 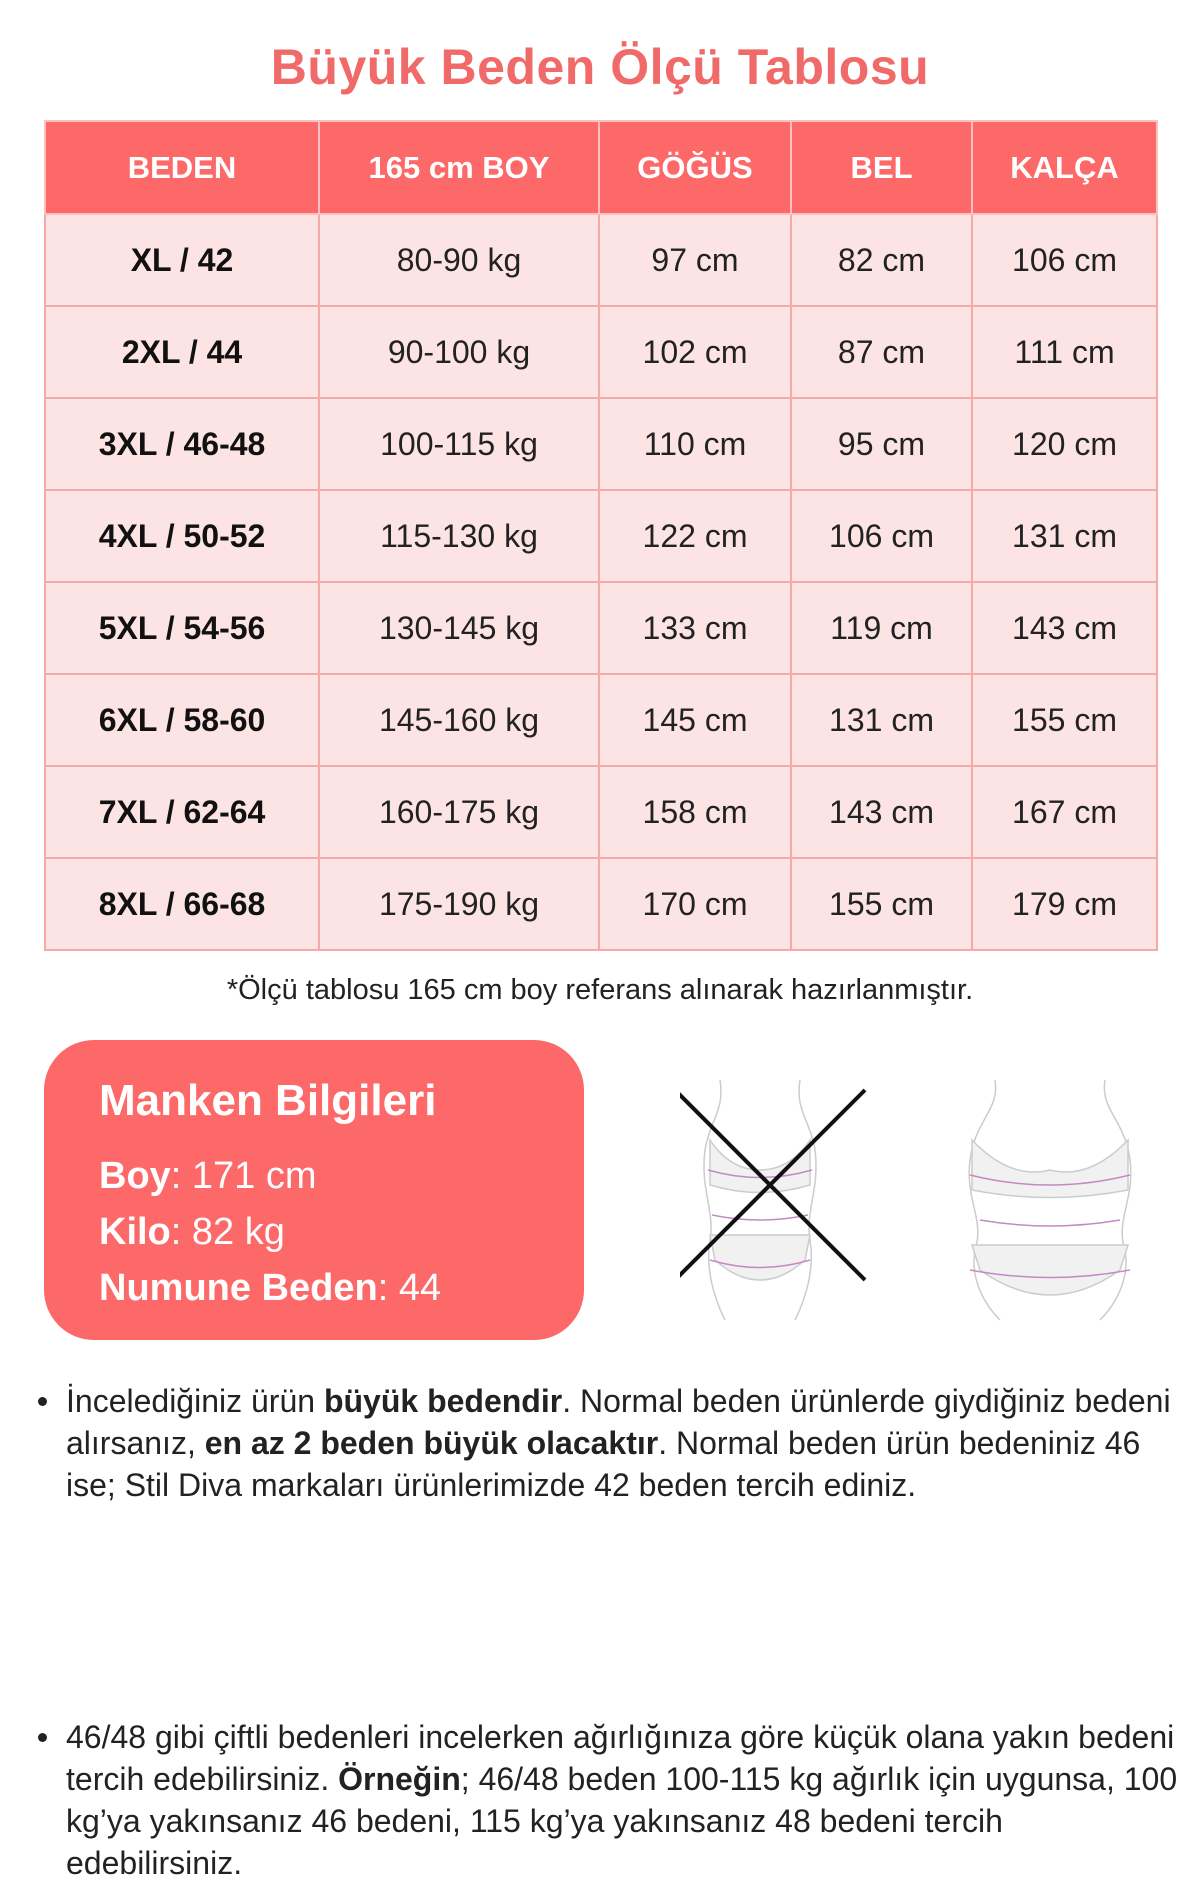 I want to click on value-cell: 110 cm, so click(x=695, y=444).